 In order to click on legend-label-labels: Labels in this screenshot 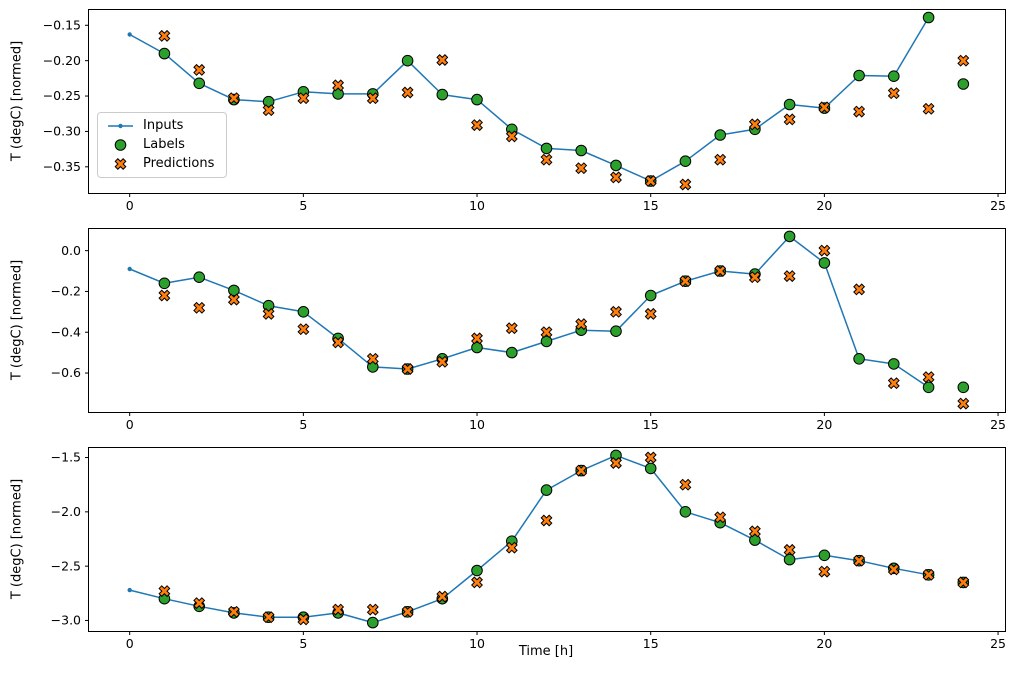, I will do `click(164, 144)`.